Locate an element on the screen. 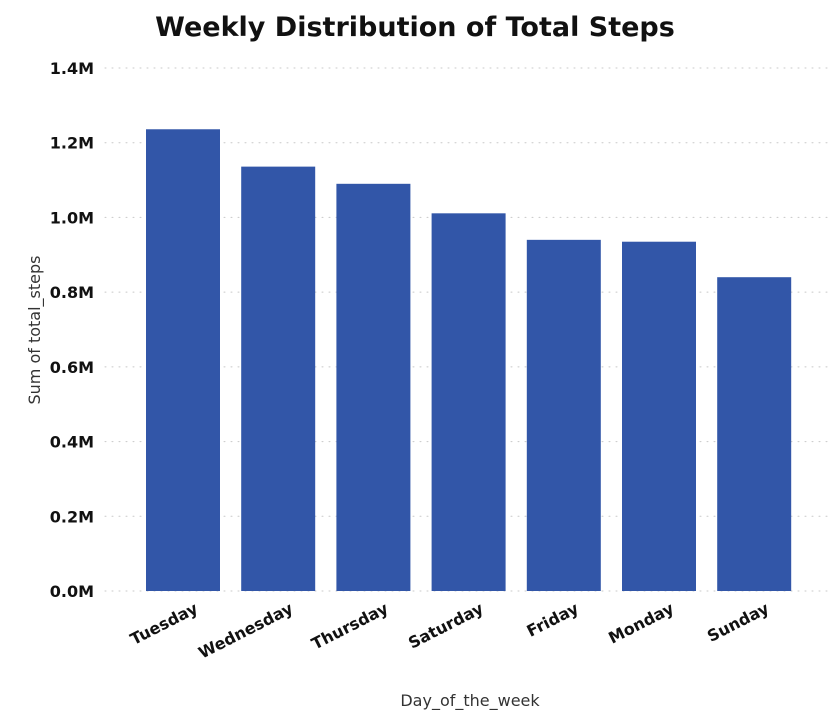 The image size is (830, 722). y-axis-ticks: 0.0M 0.2M 0.4M 0.6M 0.8M 1.0M 1.2M 1.4M is located at coordinates (72, 330).